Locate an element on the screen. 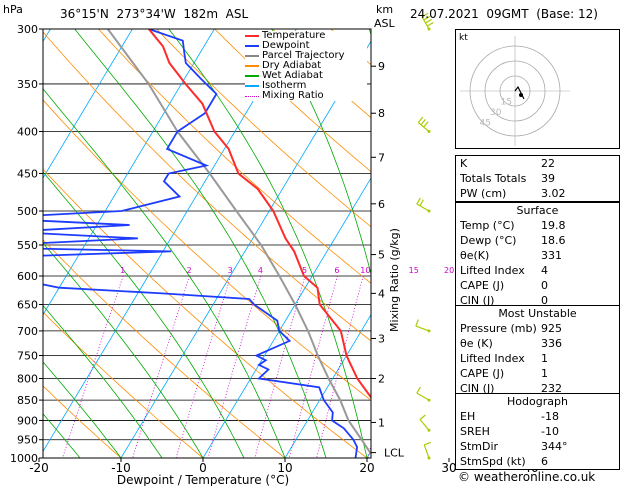  temperature-tick-label: 30 is located at coordinates (448, 468).